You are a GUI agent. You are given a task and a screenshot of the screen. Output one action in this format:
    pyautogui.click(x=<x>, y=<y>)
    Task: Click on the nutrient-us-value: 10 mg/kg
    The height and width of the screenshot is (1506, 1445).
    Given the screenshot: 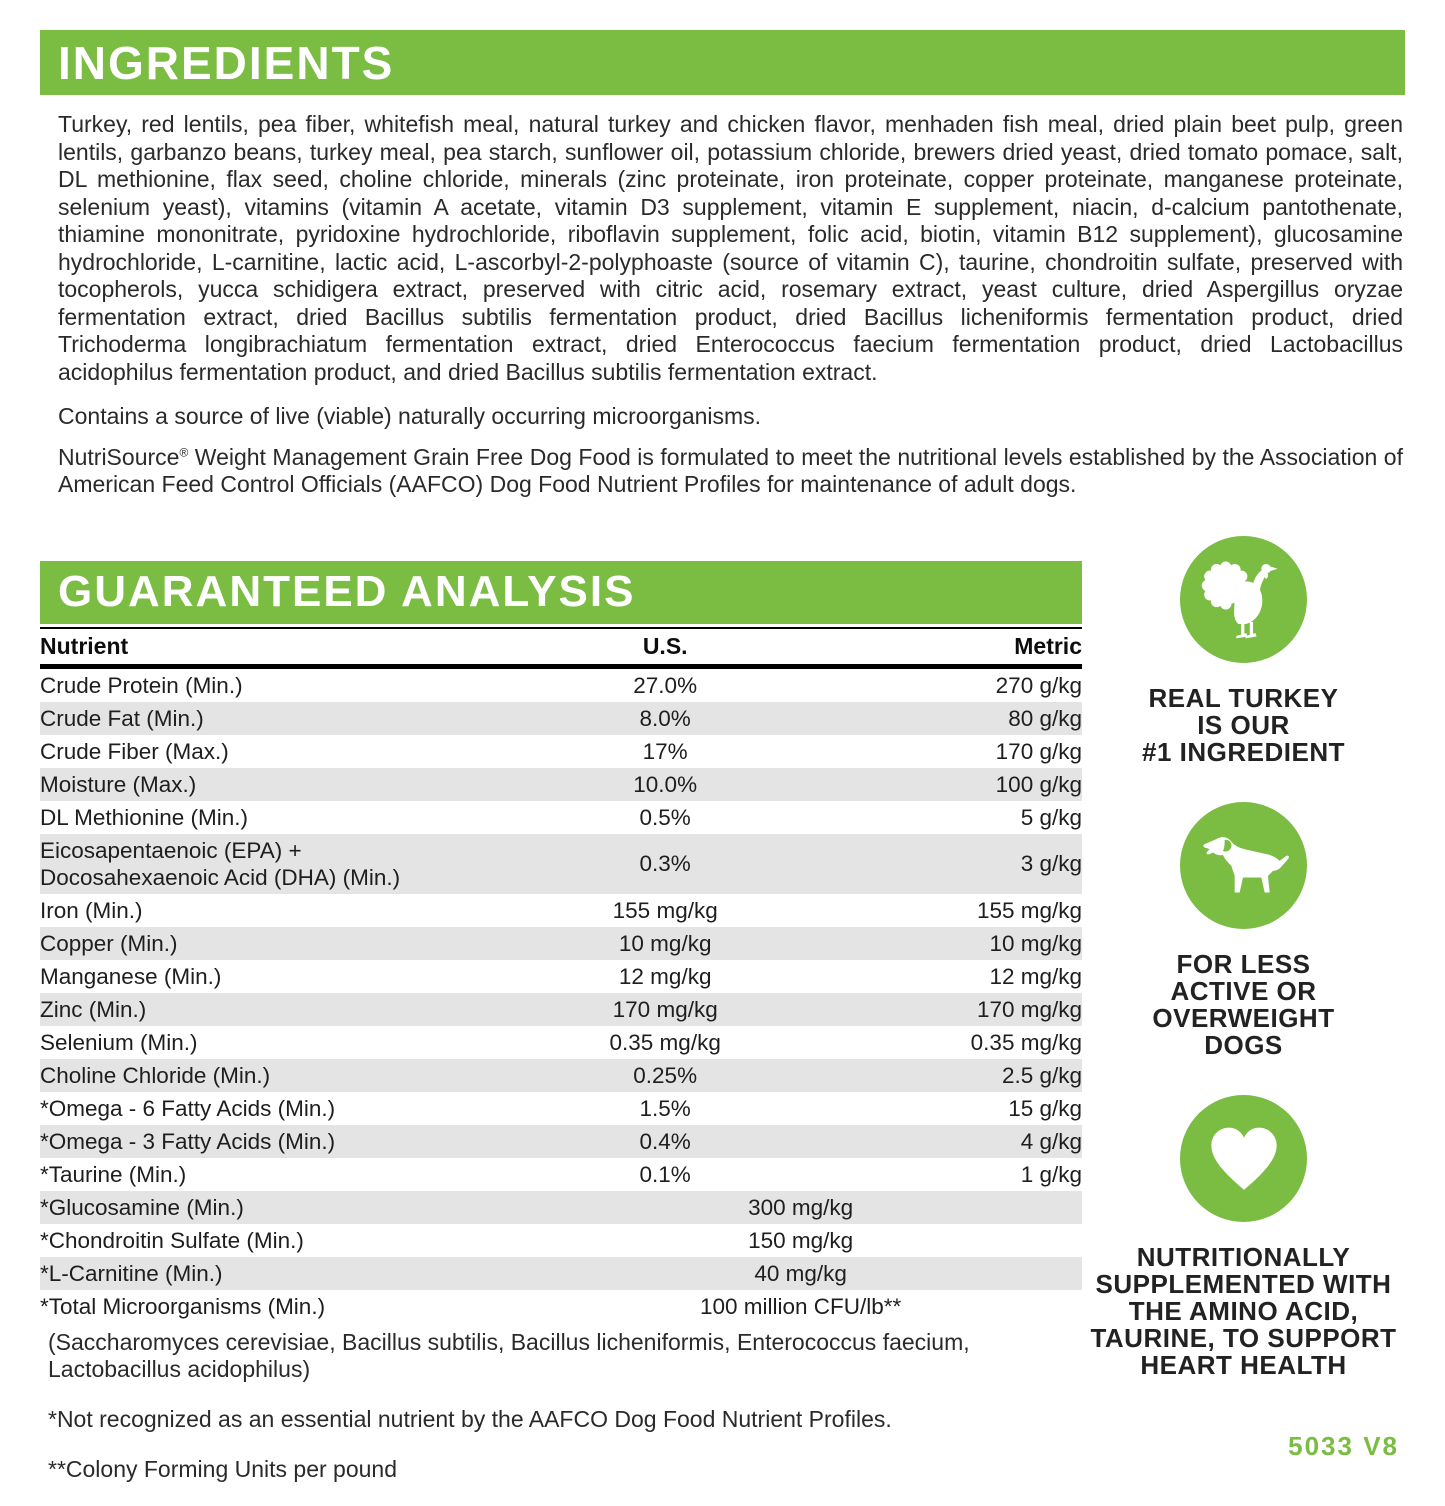 What is the action you would take?
    pyautogui.click(x=665, y=943)
    